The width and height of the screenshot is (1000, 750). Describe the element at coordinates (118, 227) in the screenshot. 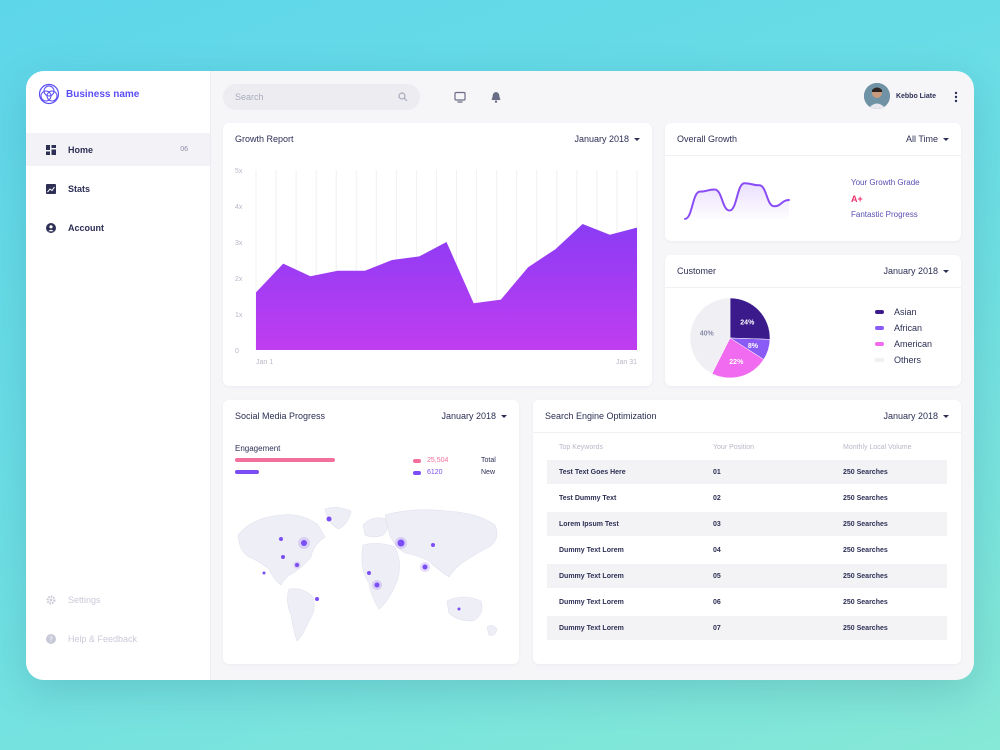

I see `sidebar-item-account: Account` at that location.